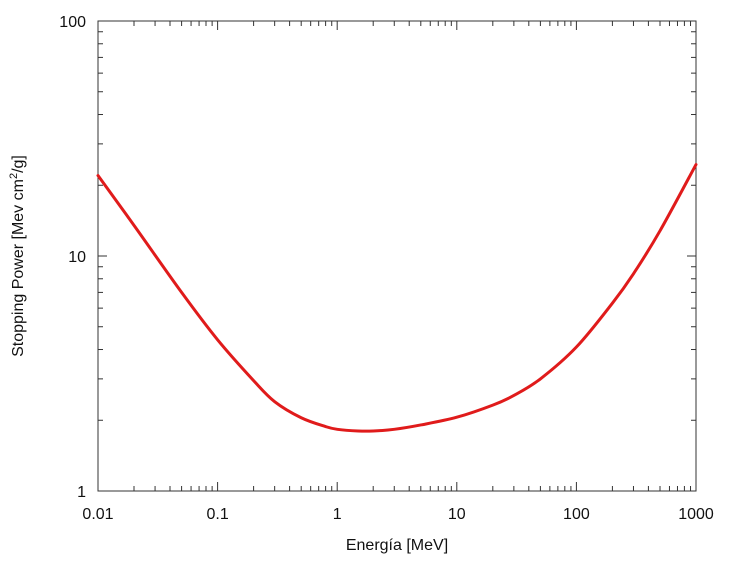  I want to click on x-tick-labels: 0.01 0.1 1 10 100 1000, so click(397, 514).